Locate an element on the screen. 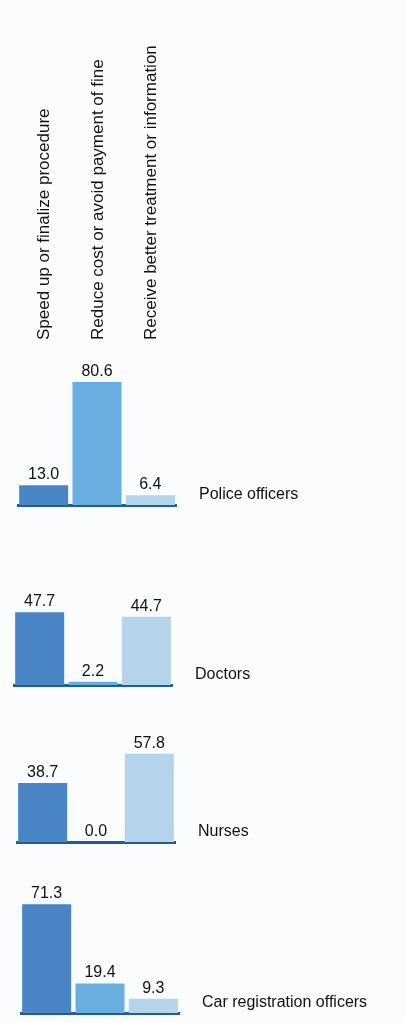  data-label: 44.7 is located at coordinates (146, 605).